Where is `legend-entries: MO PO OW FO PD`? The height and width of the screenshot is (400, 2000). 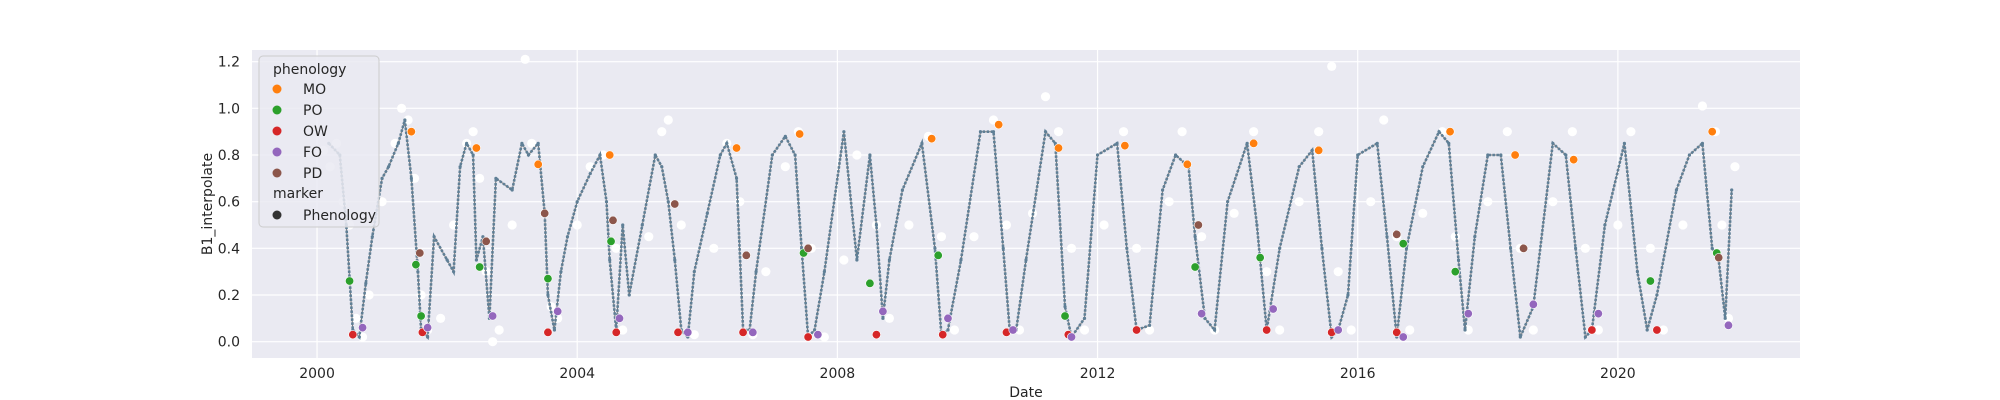 legend-entries: MO PO OW FO PD is located at coordinates (300, 132).